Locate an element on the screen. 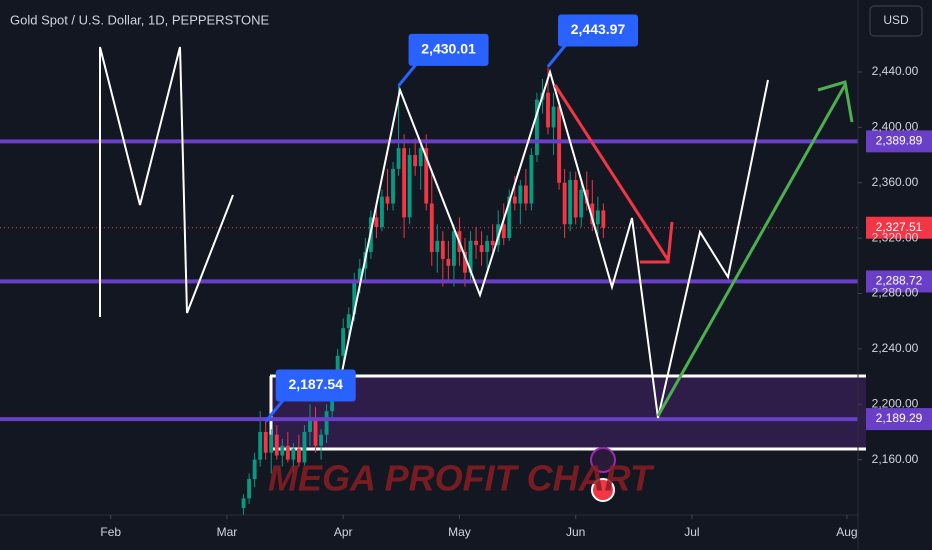 This screenshot has width=932, height=550. x-tick-label: Mar is located at coordinates (227, 532).